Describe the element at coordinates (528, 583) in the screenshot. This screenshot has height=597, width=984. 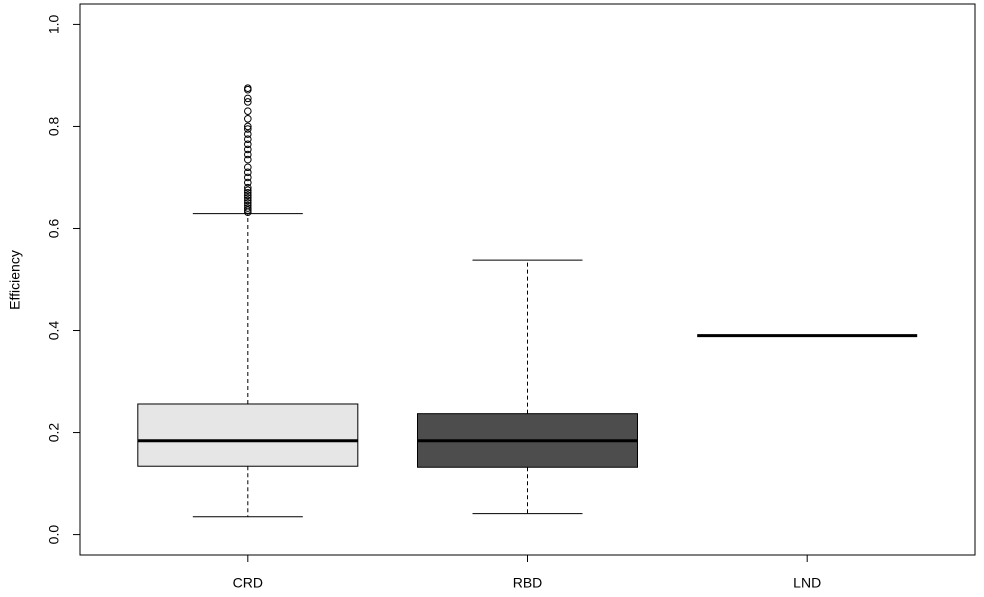
I see `x-tick-label: RBD` at that location.